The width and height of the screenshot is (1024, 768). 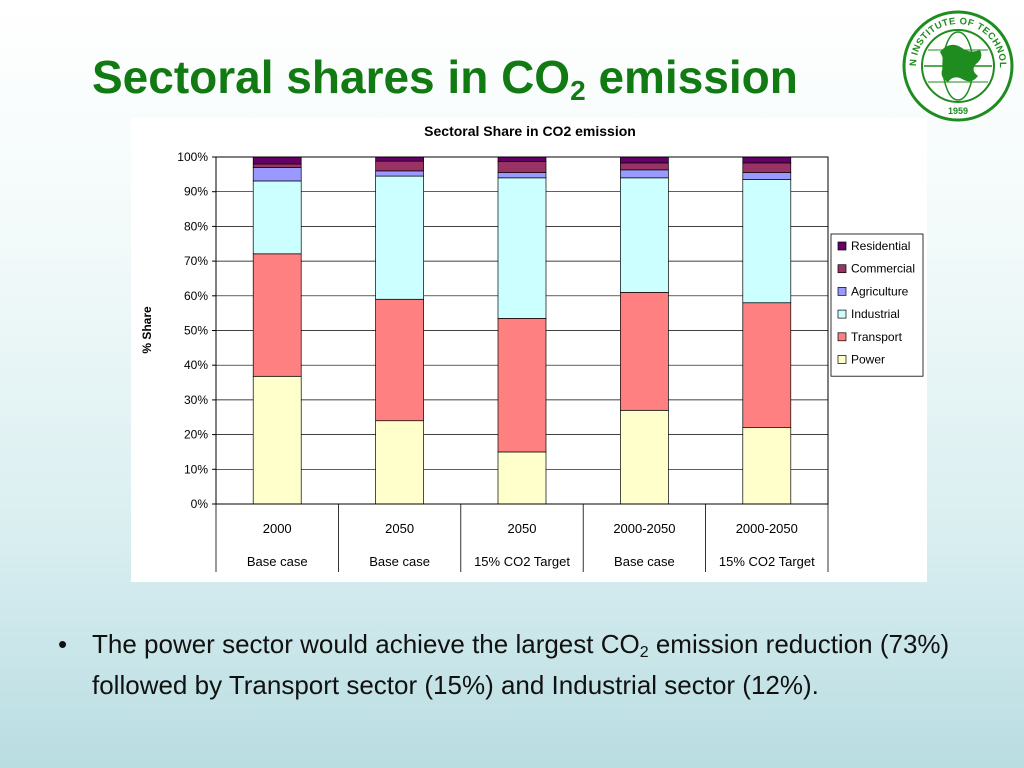 I want to click on slide-title-text-end: emission, so click(x=691, y=77).